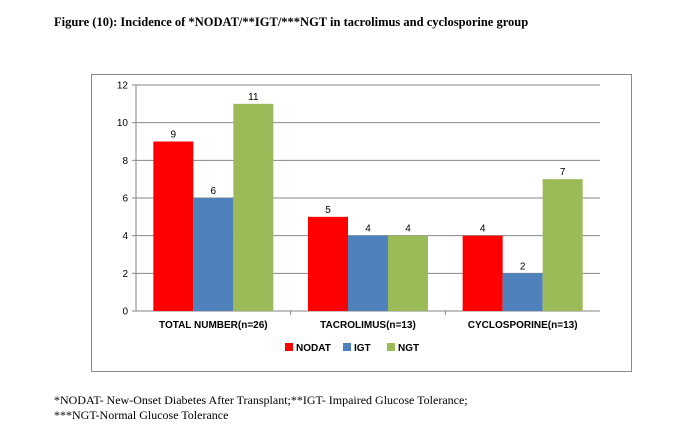 The height and width of the screenshot is (441, 687). I want to click on y-tick-label-4: 4, so click(125, 236).